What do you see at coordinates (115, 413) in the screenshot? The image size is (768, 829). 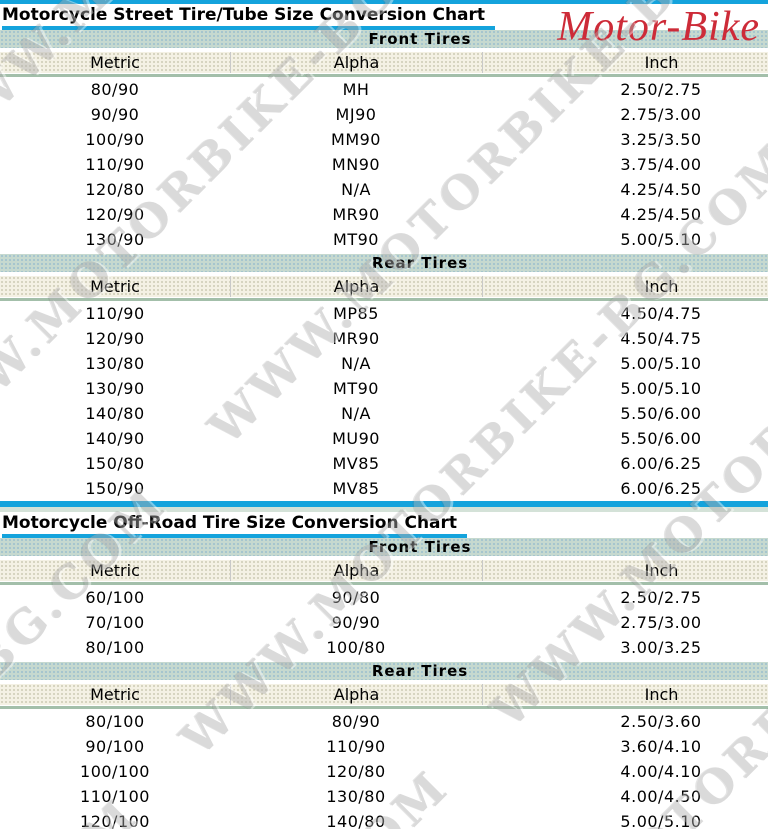 I see `table-cell: 140/80` at bounding box center [115, 413].